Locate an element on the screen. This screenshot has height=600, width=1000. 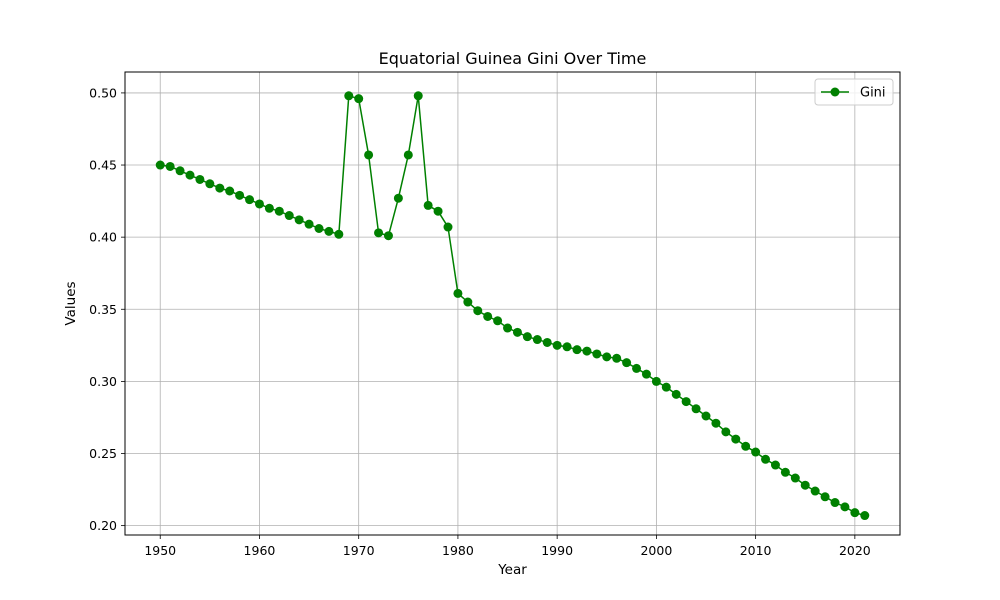
y-tick-label: 0.20 is located at coordinates (103, 525).